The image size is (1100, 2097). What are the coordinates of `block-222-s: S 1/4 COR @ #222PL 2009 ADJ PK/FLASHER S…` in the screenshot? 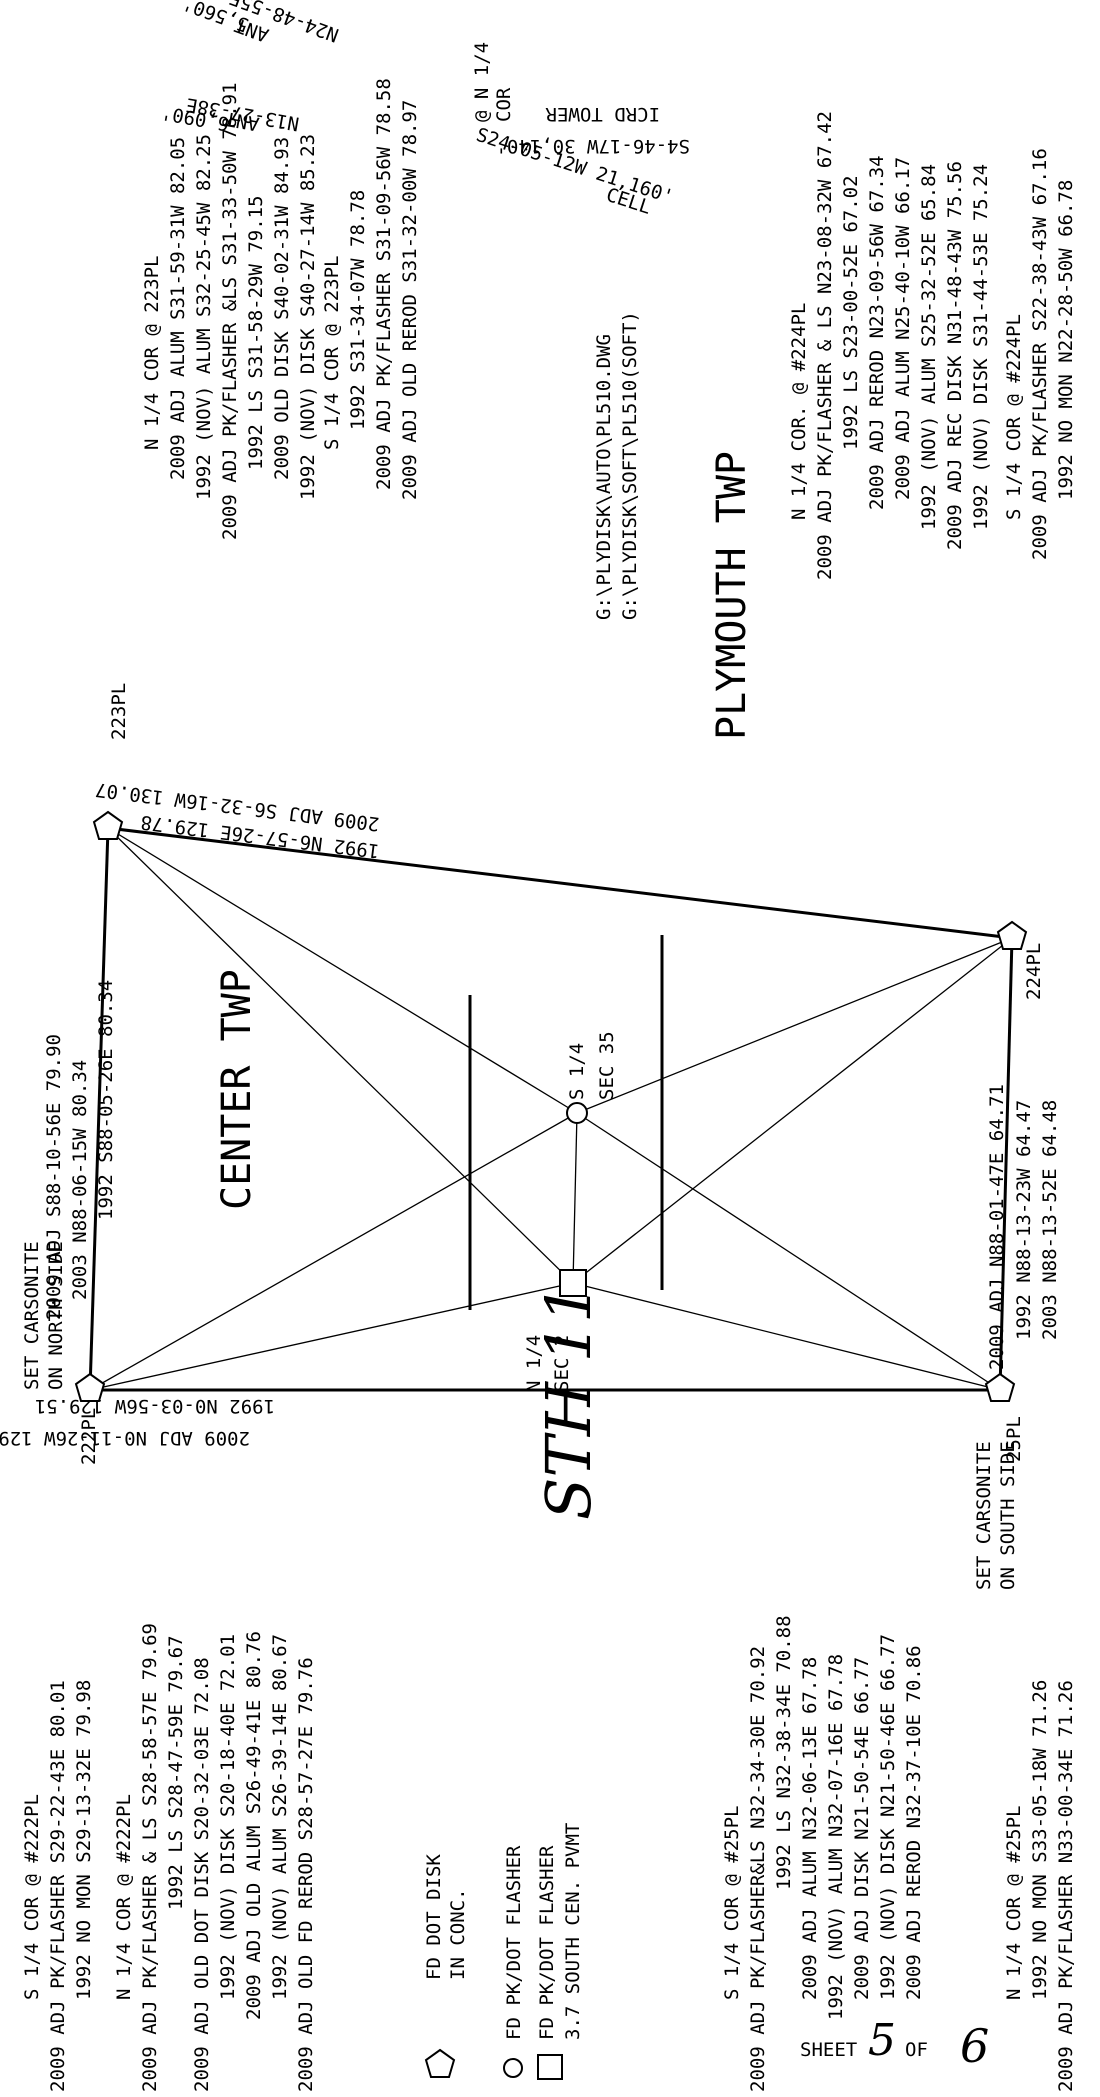 It's located at (58, 1886).